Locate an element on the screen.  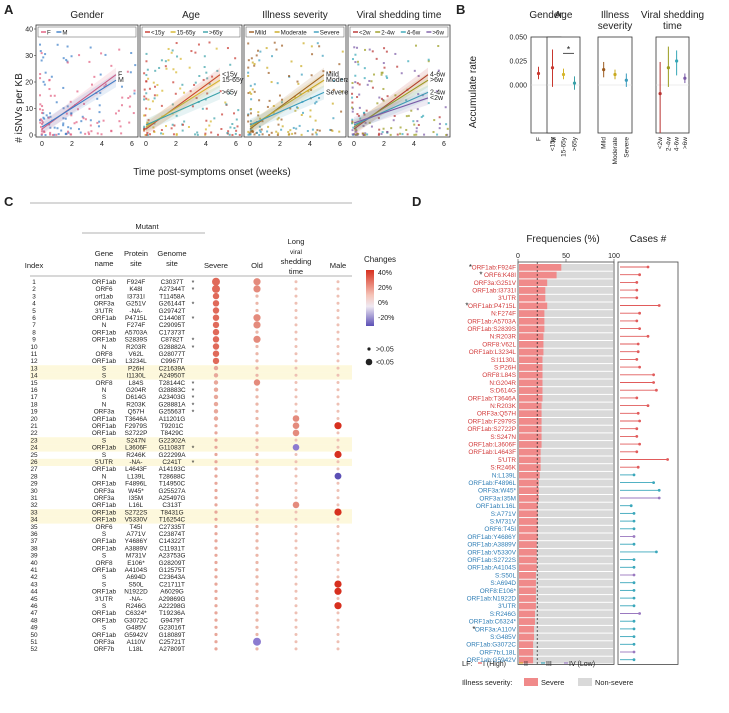
header-long: shedding is located at coordinates (296, 261).